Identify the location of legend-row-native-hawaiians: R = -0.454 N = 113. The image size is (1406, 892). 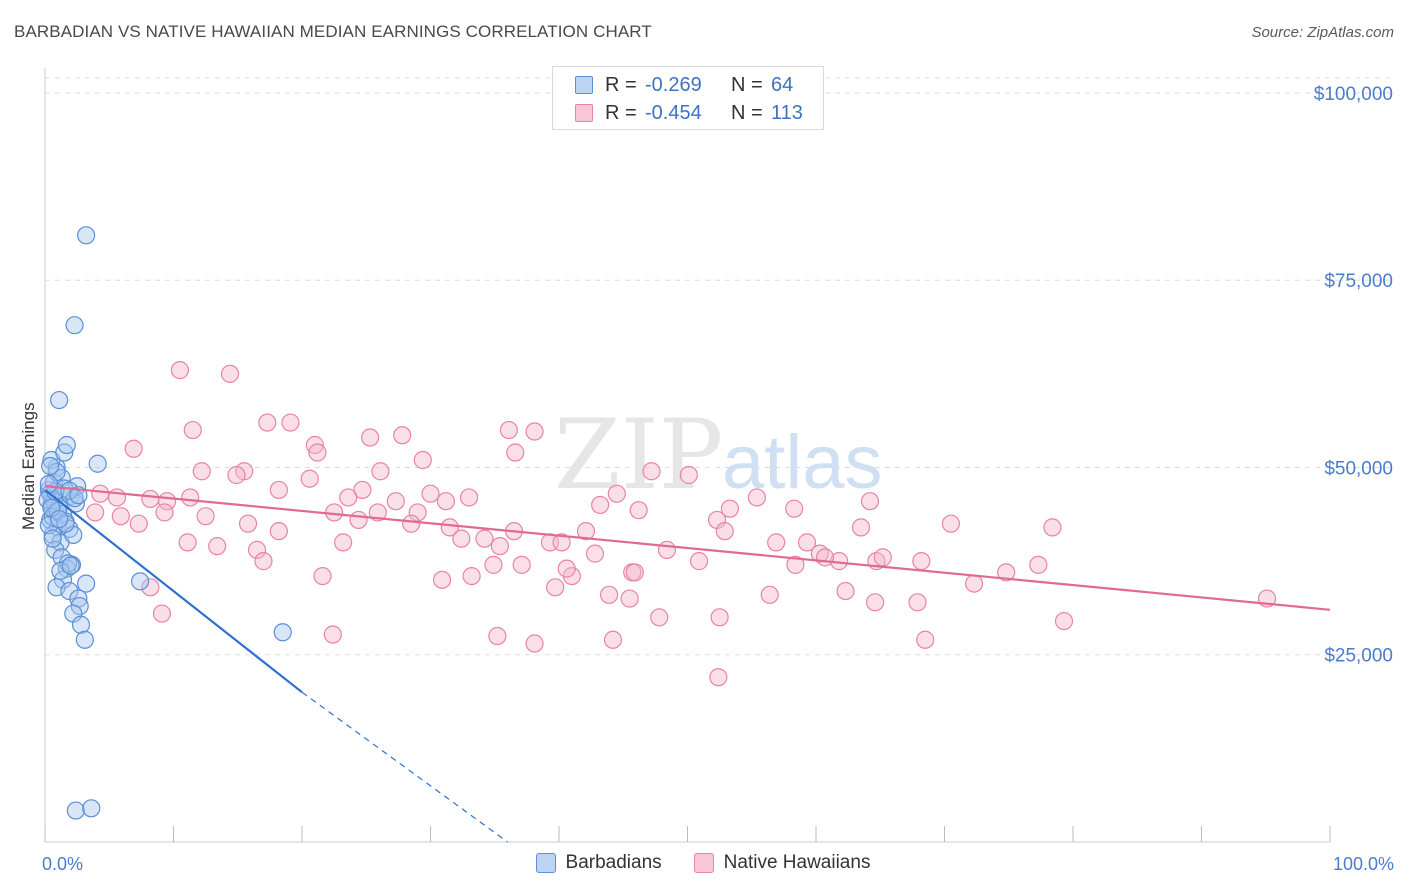
(689, 113).